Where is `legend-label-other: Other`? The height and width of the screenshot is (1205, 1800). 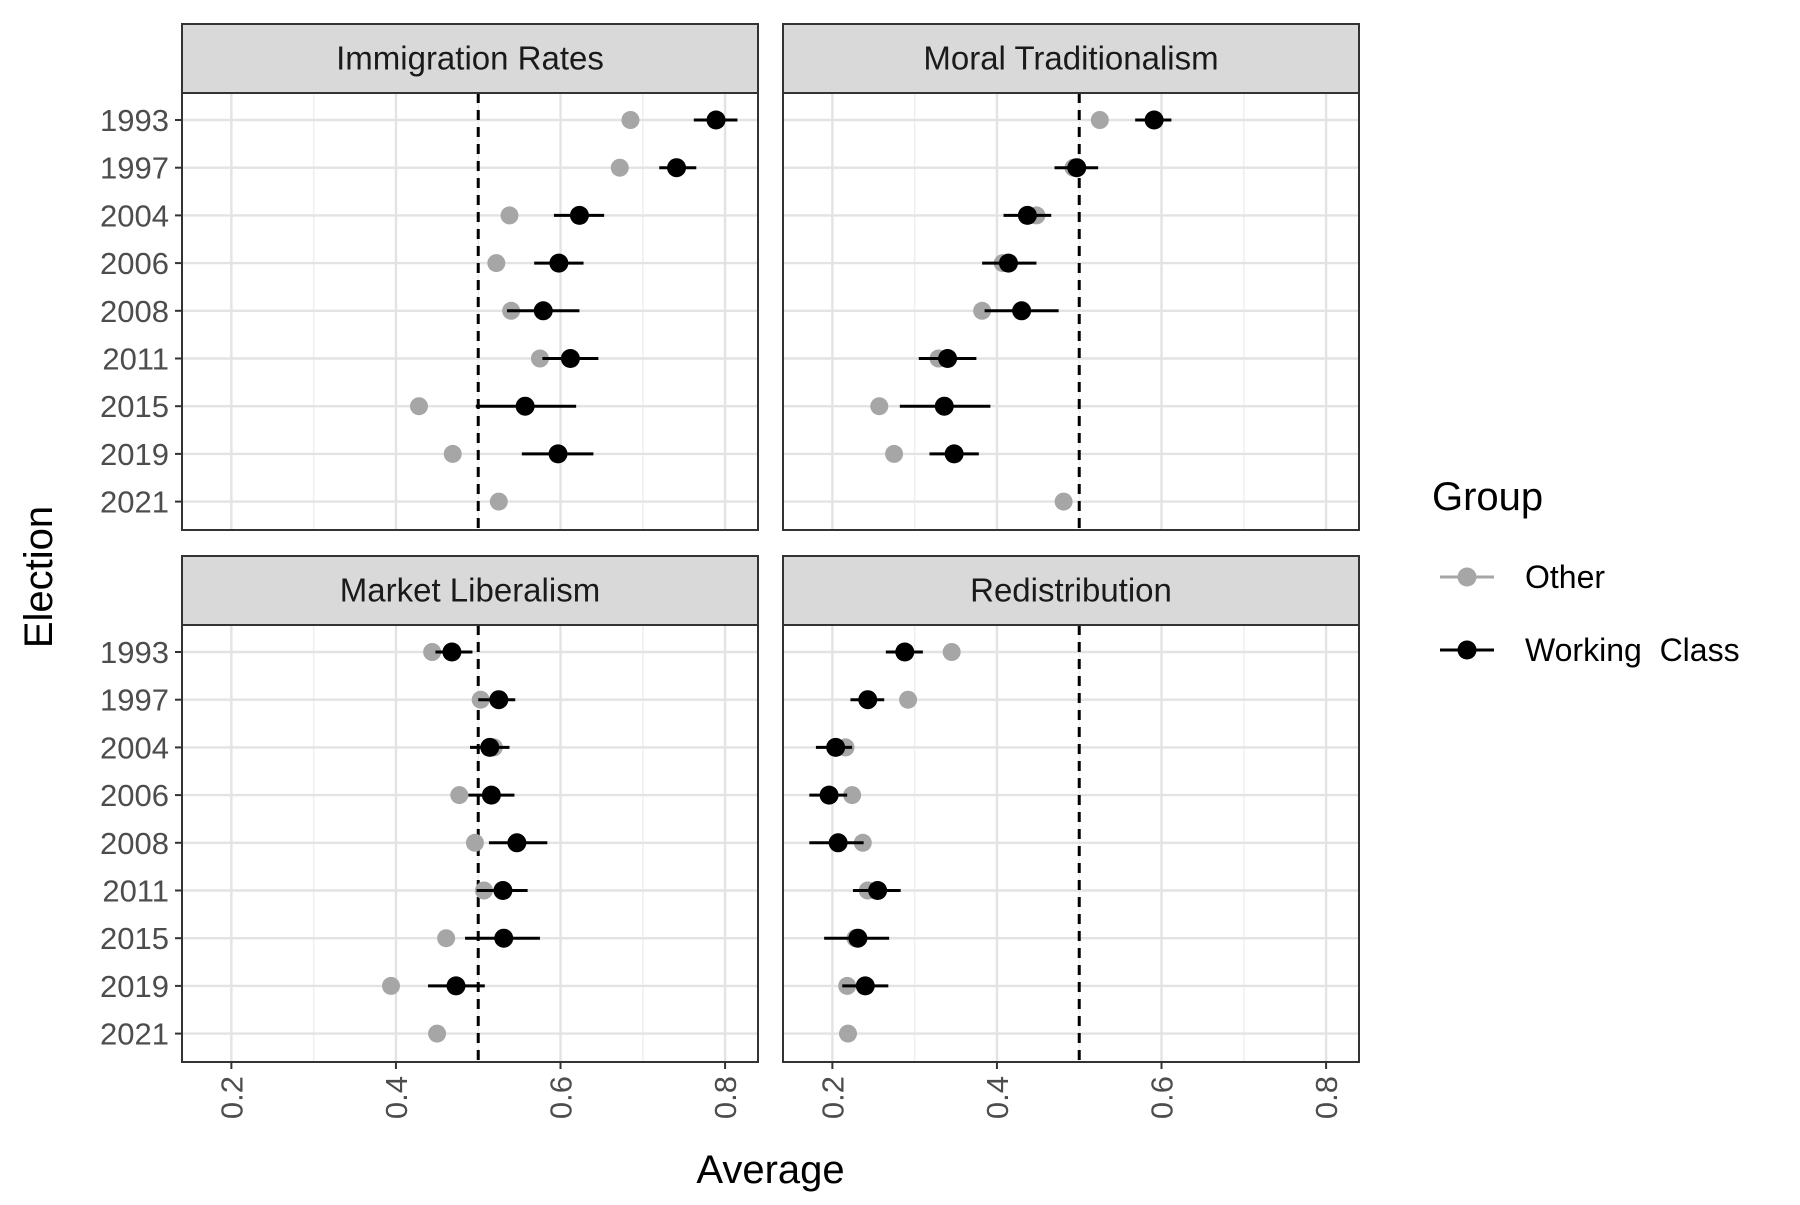
legend-label-other: Other is located at coordinates (1565, 577).